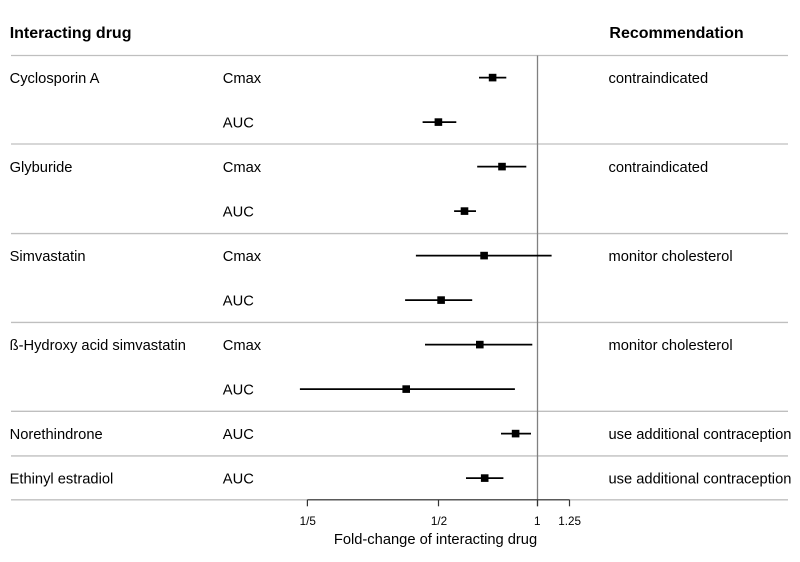 The height and width of the screenshot is (562, 800). I want to click on svg-text: ß-Hydroxy acid simvastatin, so click(98, 346).